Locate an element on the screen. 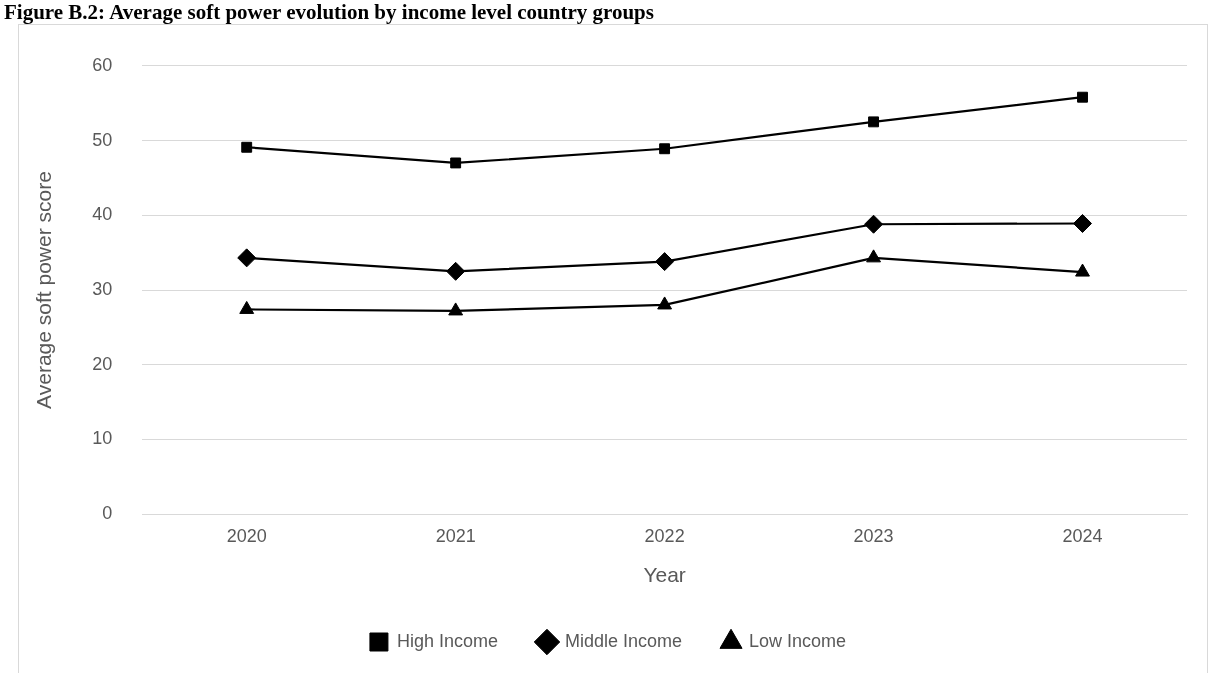 This screenshot has height=673, width=1208. y-tick-label: 60 is located at coordinates (102, 64).